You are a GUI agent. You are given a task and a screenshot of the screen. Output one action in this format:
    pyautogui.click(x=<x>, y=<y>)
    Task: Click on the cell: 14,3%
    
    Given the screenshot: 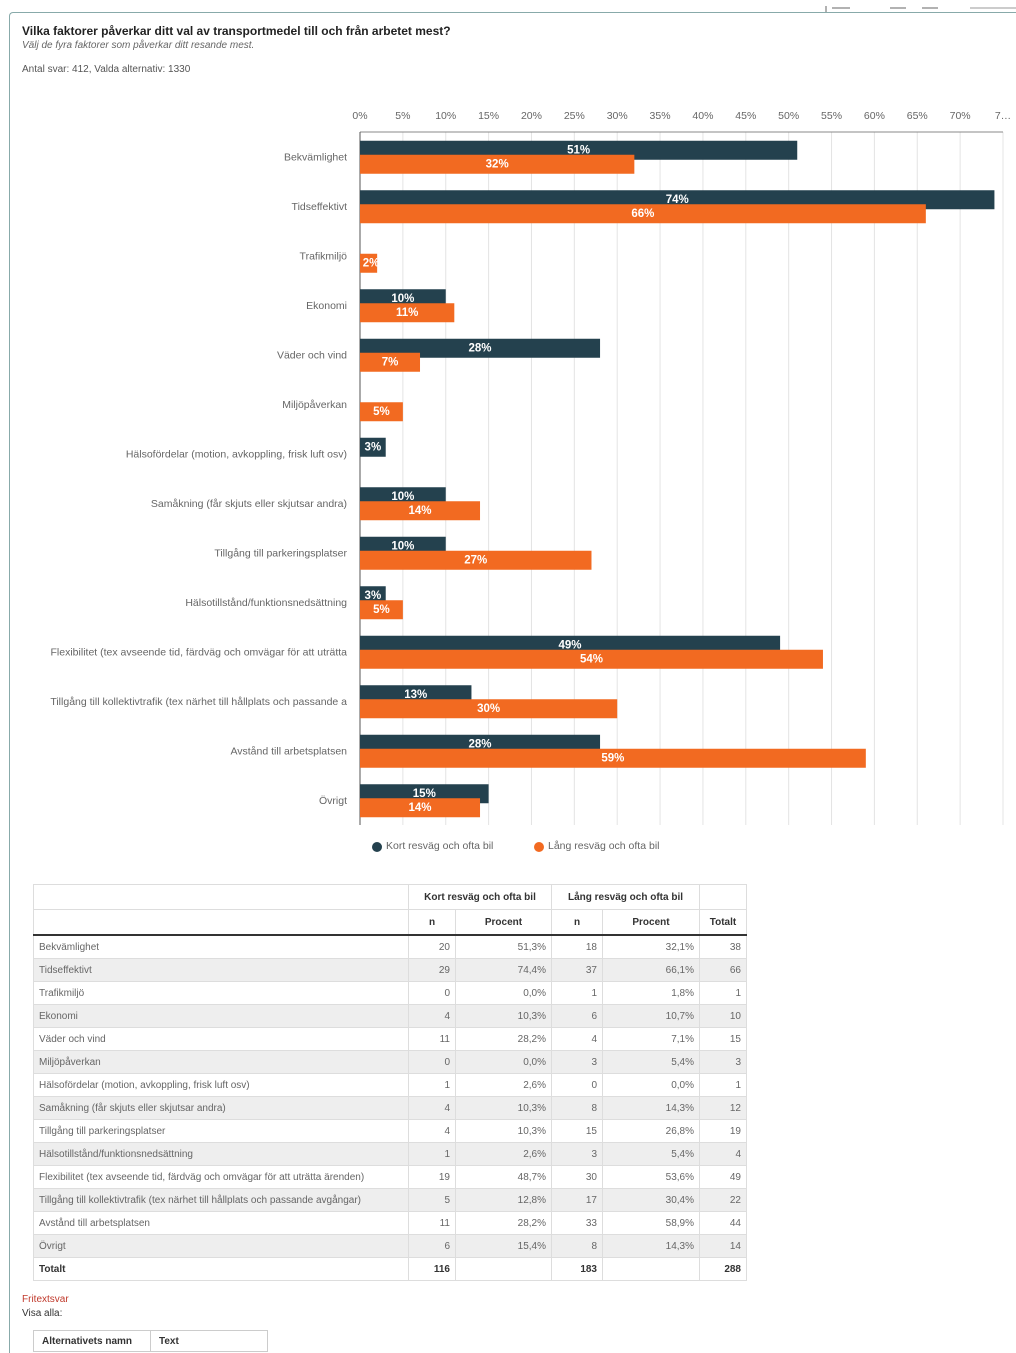 What is the action you would take?
    pyautogui.click(x=651, y=1246)
    